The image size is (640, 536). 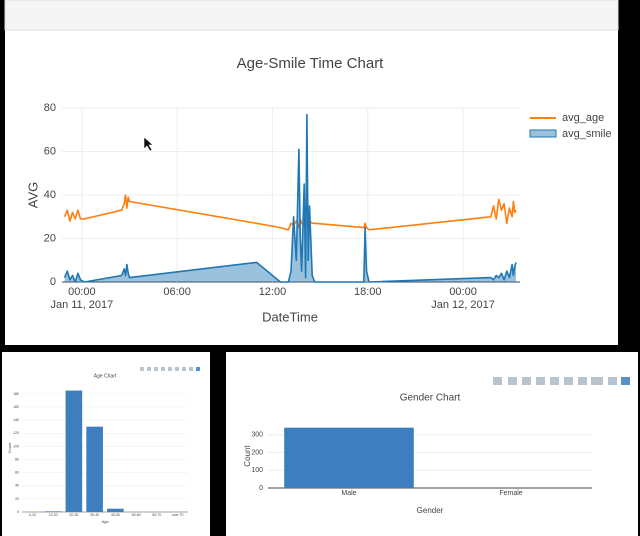 What do you see at coordinates (82, 298) in the screenshot?
I see `x-tick-label: 00:00 Jan 11, 2017` at bounding box center [82, 298].